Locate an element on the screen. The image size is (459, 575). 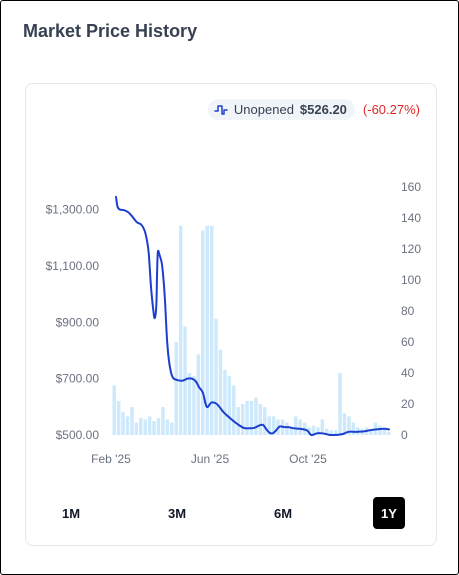
page-title: Market Price History is located at coordinates (110, 31).